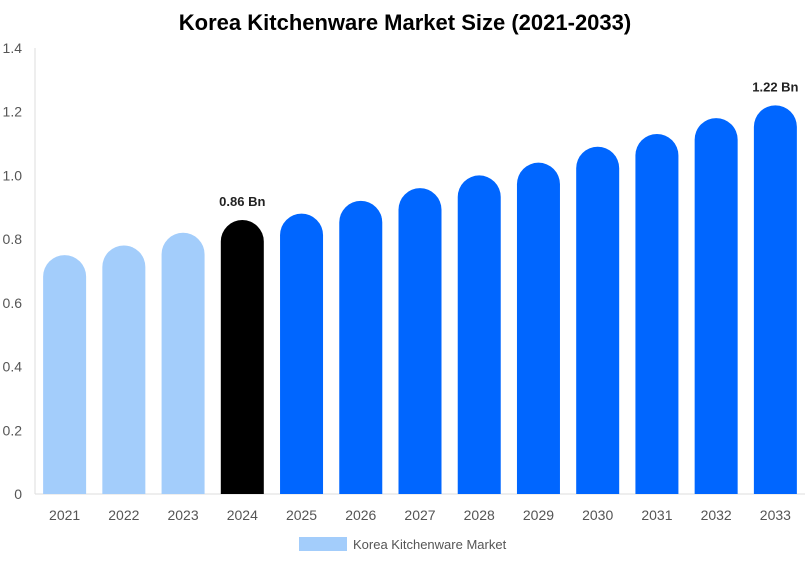  Describe the element at coordinates (183, 363) in the screenshot. I see `bar-2023` at that location.